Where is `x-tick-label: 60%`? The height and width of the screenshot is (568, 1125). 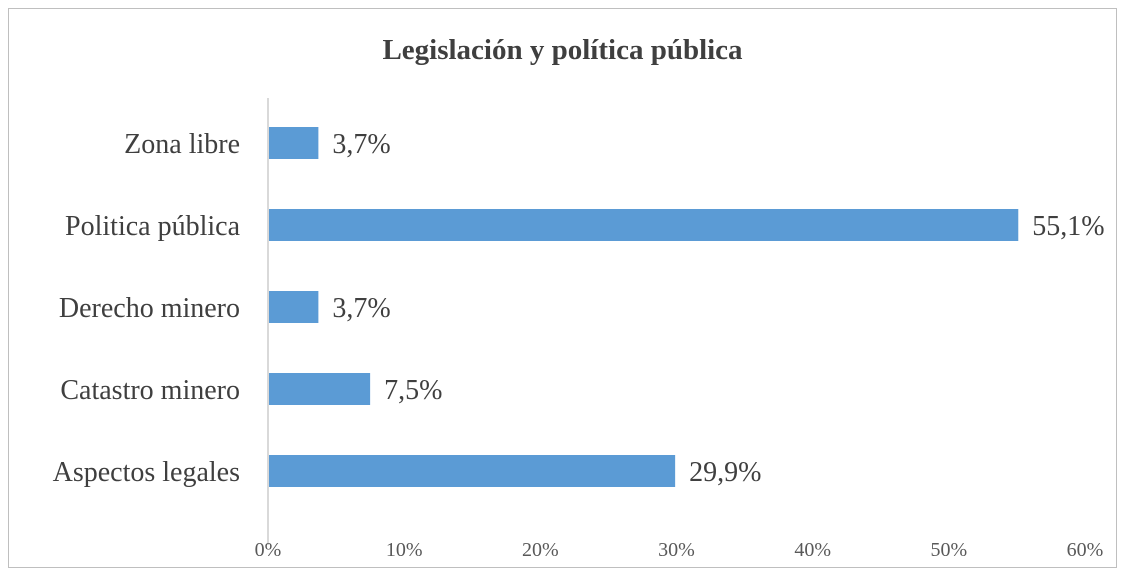
x-tick-label: 60% is located at coordinates (1085, 550).